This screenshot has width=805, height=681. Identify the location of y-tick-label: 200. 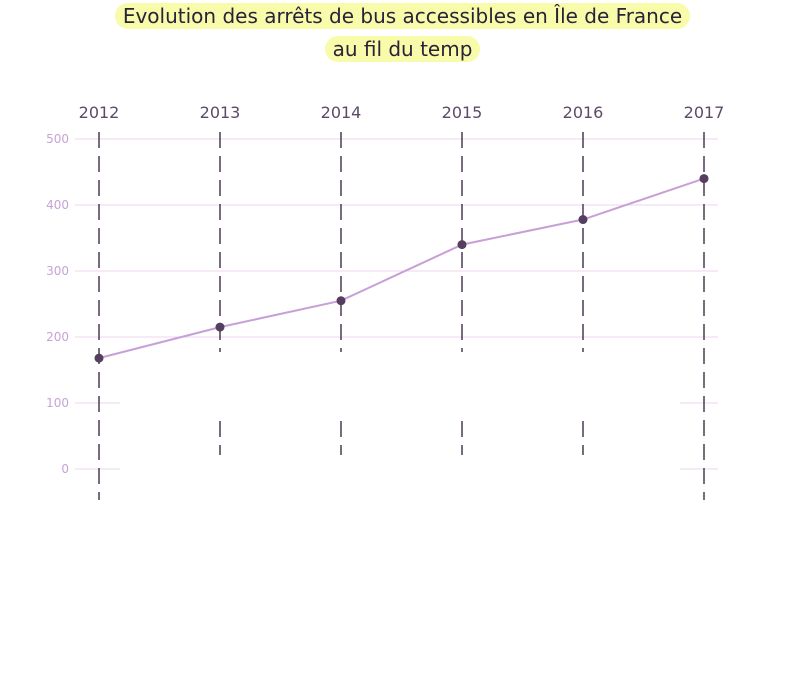
(57, 337).